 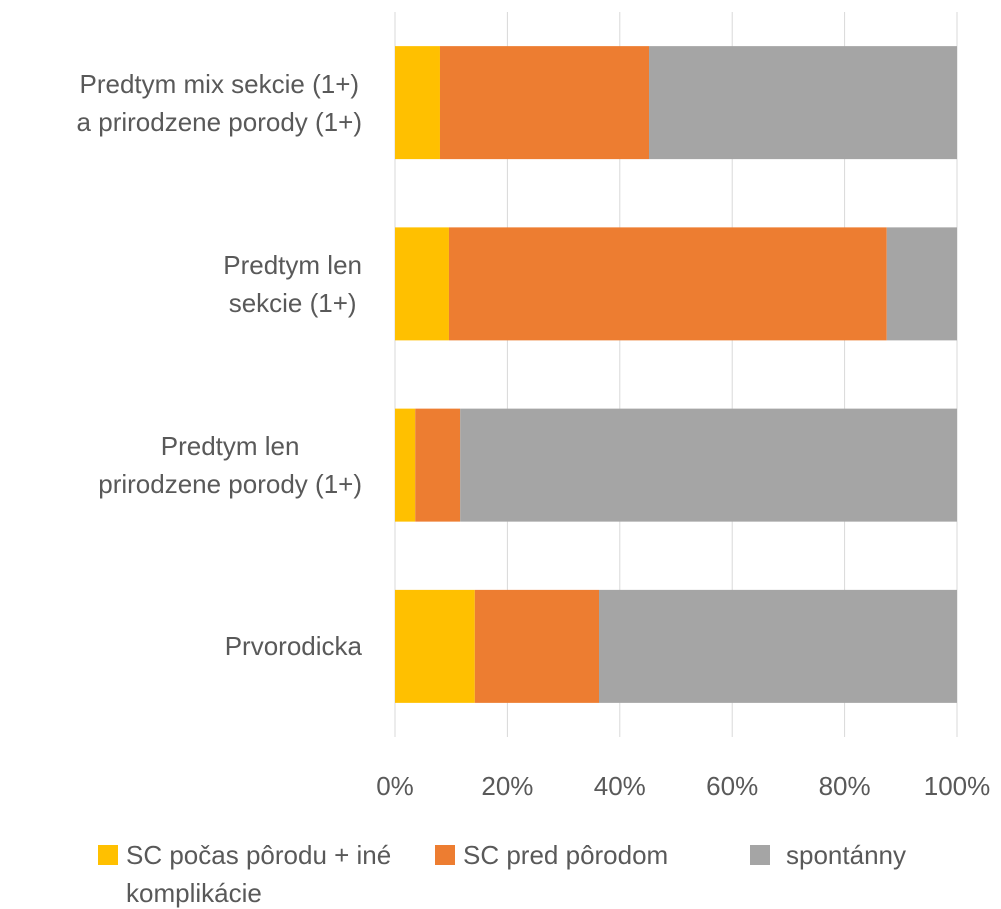 What do you see at coordinates (845, 786) in the screenshot?
I see `x-tick-label: 80%` at bounding box center [845, 786].